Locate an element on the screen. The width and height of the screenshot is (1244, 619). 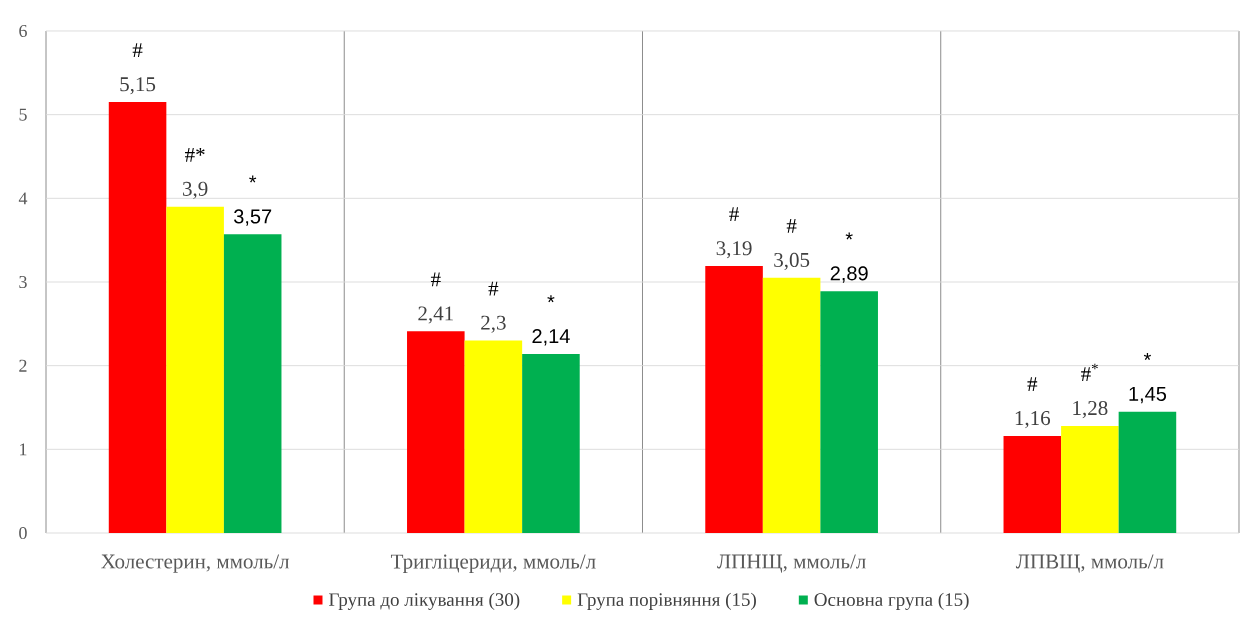
legend-label: Група до лікування (30) is located at coordinates (424, 601).